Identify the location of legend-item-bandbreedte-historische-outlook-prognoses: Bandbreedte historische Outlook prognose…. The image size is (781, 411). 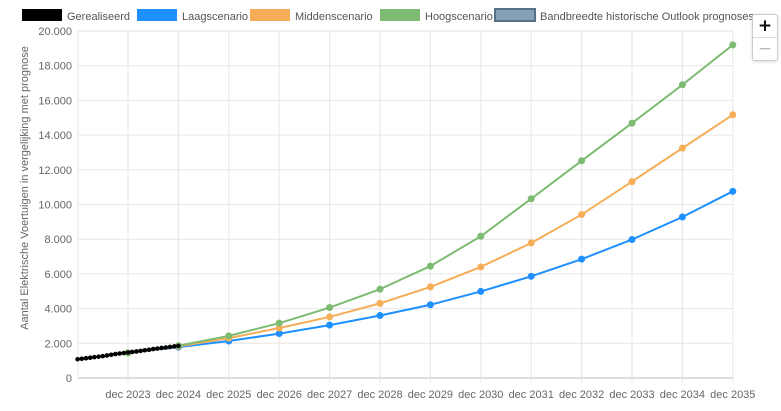
(624, 15).